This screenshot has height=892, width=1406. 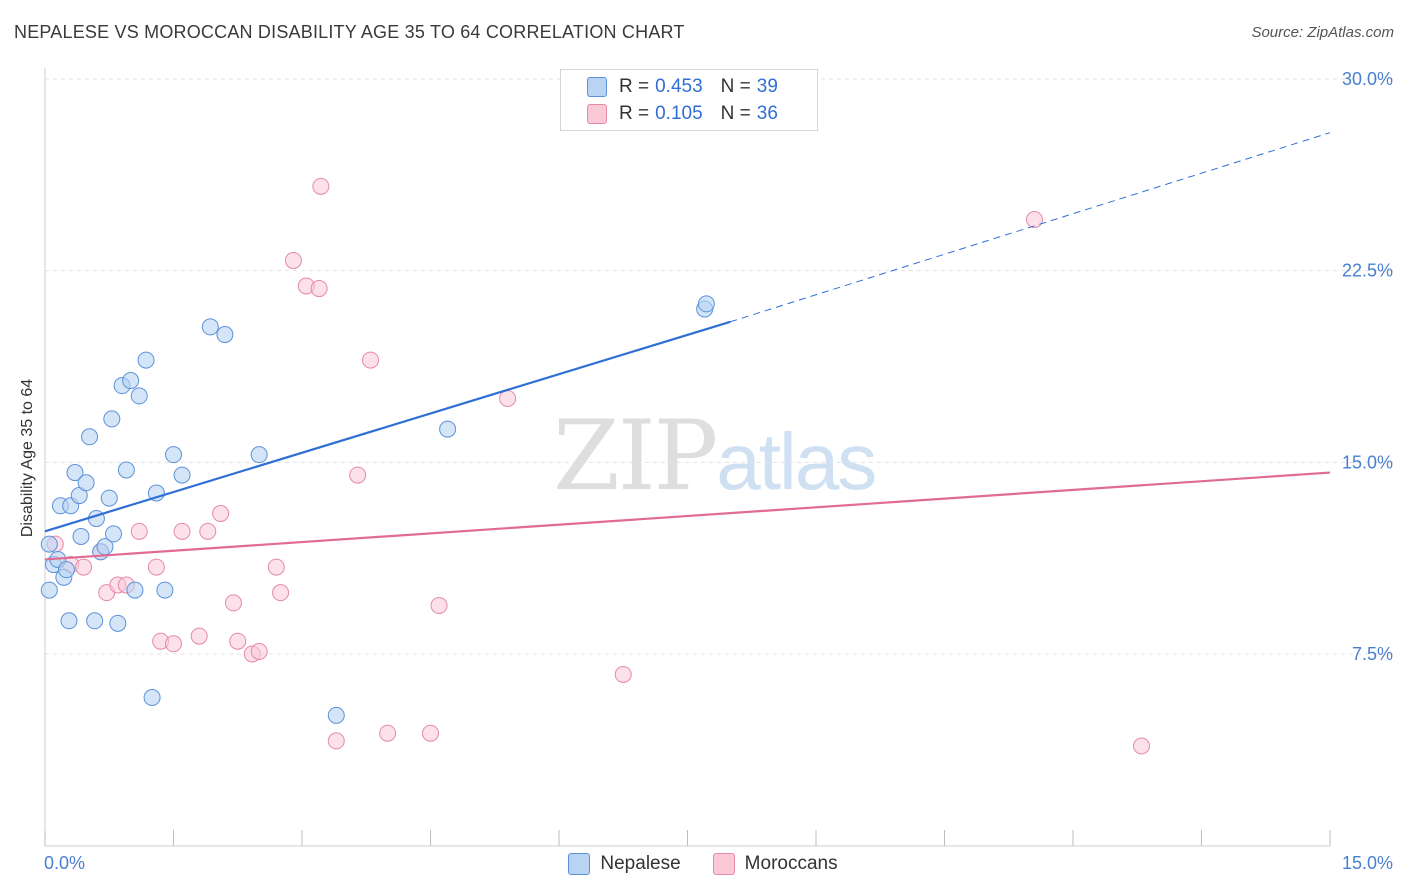 I want to click on legend-n-value: 39, so click(x=767, y=86).